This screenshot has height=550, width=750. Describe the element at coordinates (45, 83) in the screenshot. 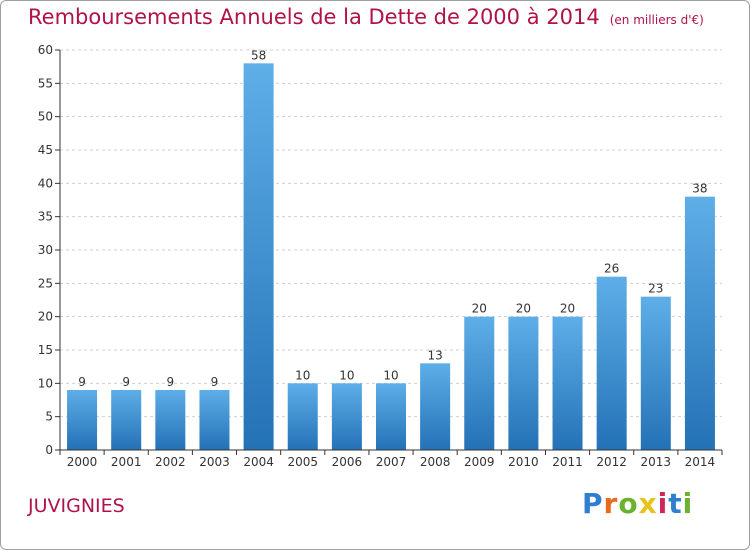

I see `y-tick-label: 55` at that location.